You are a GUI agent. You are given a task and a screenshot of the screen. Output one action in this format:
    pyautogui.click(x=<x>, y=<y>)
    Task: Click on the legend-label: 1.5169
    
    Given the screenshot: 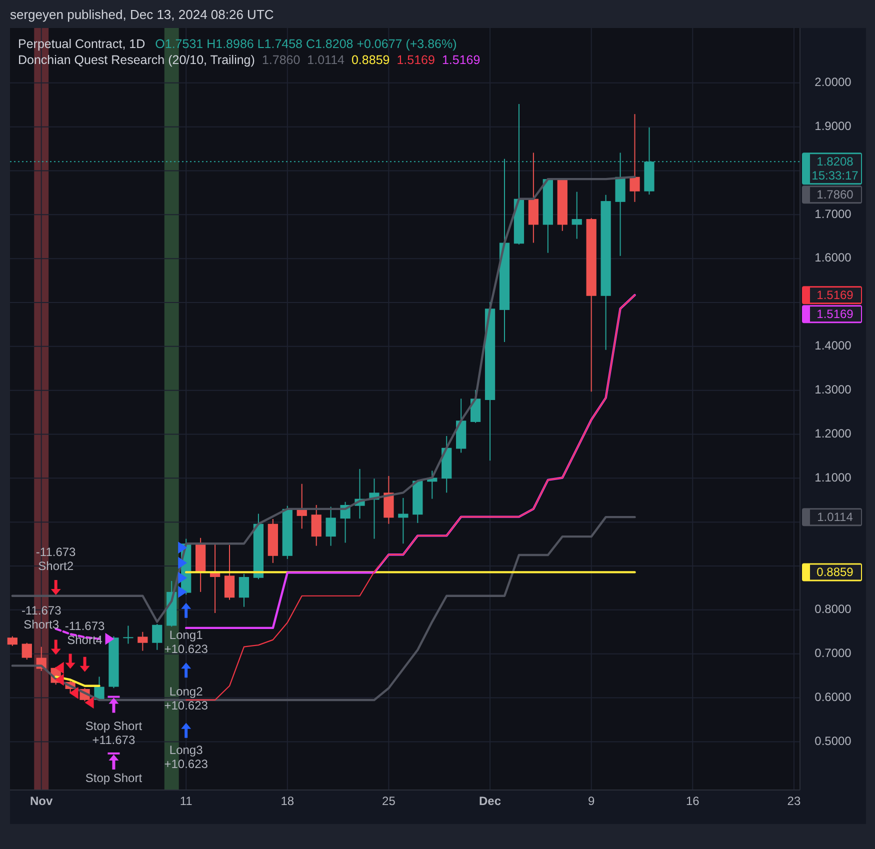 What is the action you would take?
    pyautogui.click(x=835, y=314)
    